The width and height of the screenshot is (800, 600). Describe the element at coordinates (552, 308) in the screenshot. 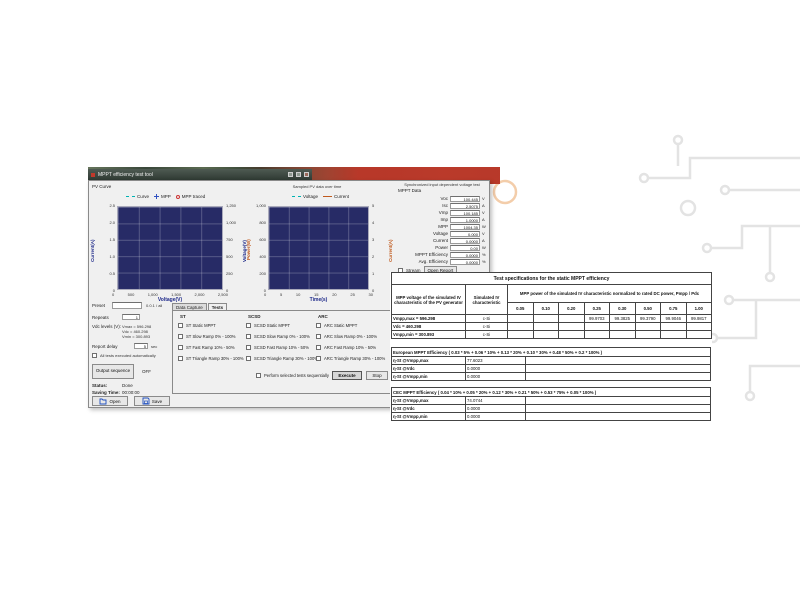

I see `spec-power-levels-row: 0.05 0.10 0.20 0.25 0.30 0.50 0.75 1.00` at that location.